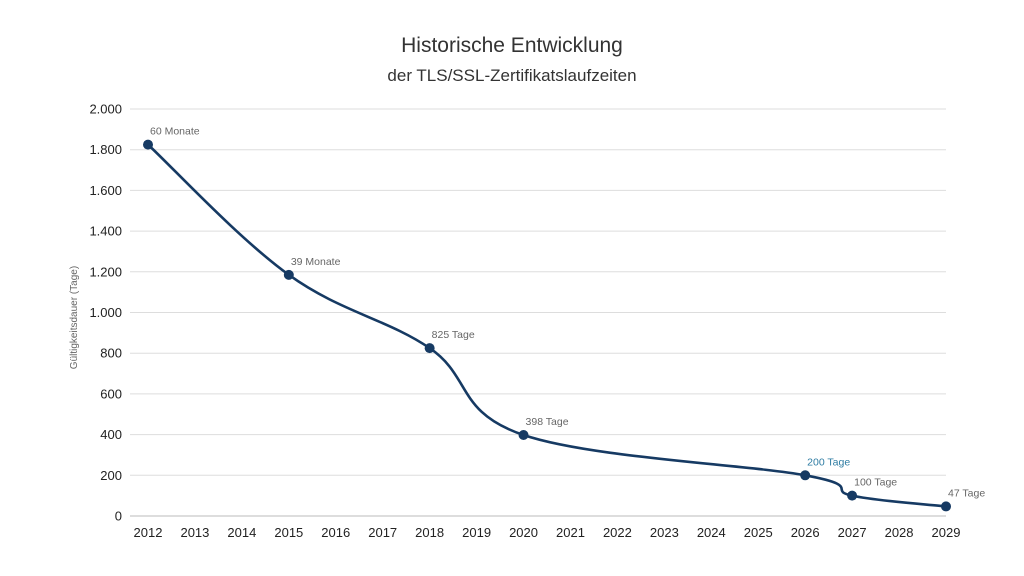  What do you see at coordinates (547, 422) in the screenshot?
I see `data-label: 398 Tage` at bounding box center [547, 422].